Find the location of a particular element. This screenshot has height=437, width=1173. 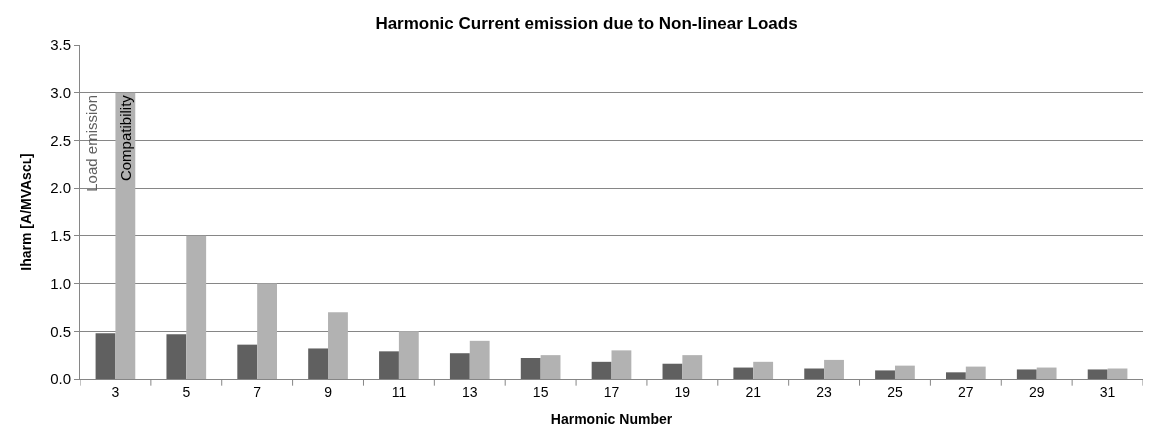

x-tick-label: 25 is located at coordinates (895, 391).